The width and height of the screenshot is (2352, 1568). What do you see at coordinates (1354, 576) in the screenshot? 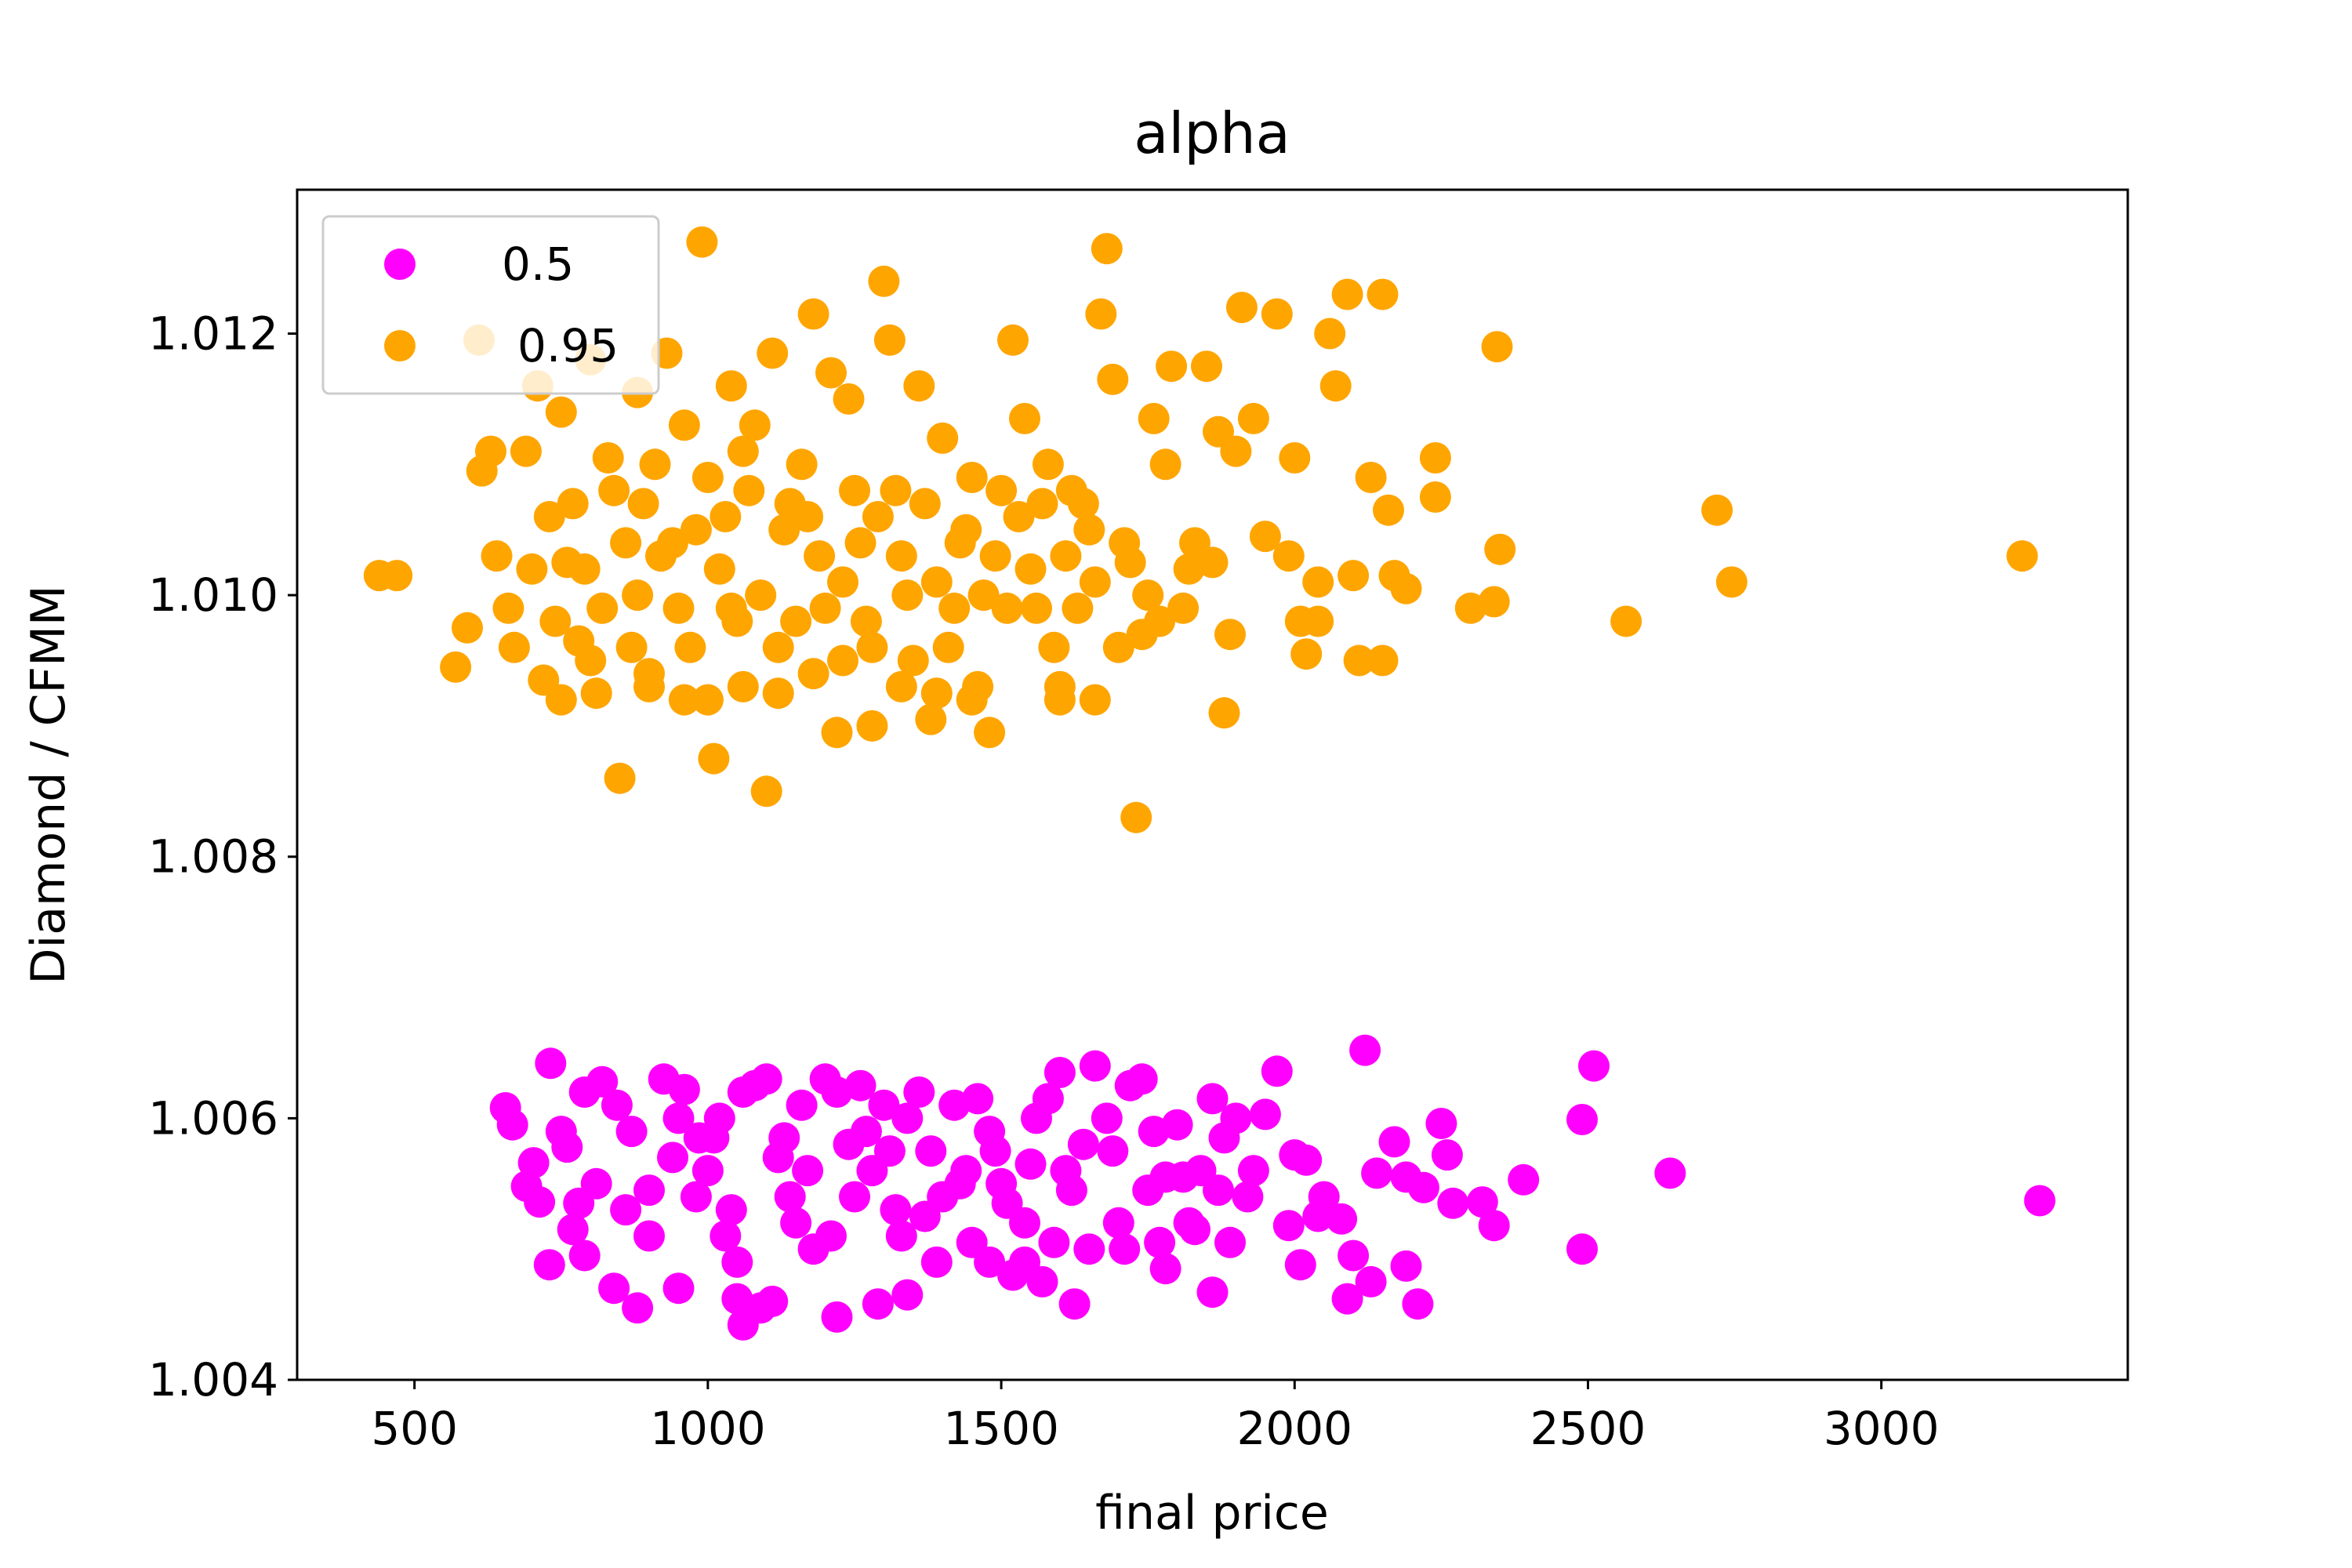
I see `data-point-0.95-101` at bounding box center [1354, 576].